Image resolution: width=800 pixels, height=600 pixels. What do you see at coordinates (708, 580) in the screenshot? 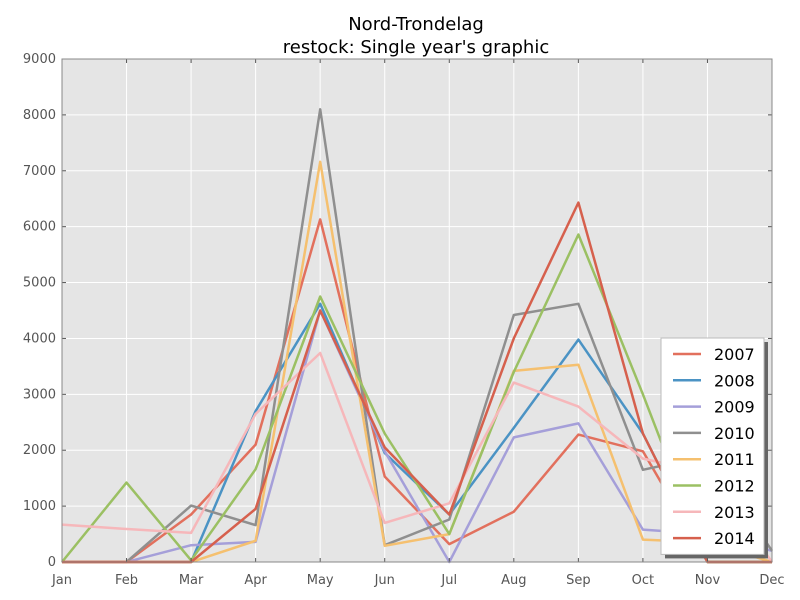
I see `x-tick-label: Nov` at bounding box center [708, 580].